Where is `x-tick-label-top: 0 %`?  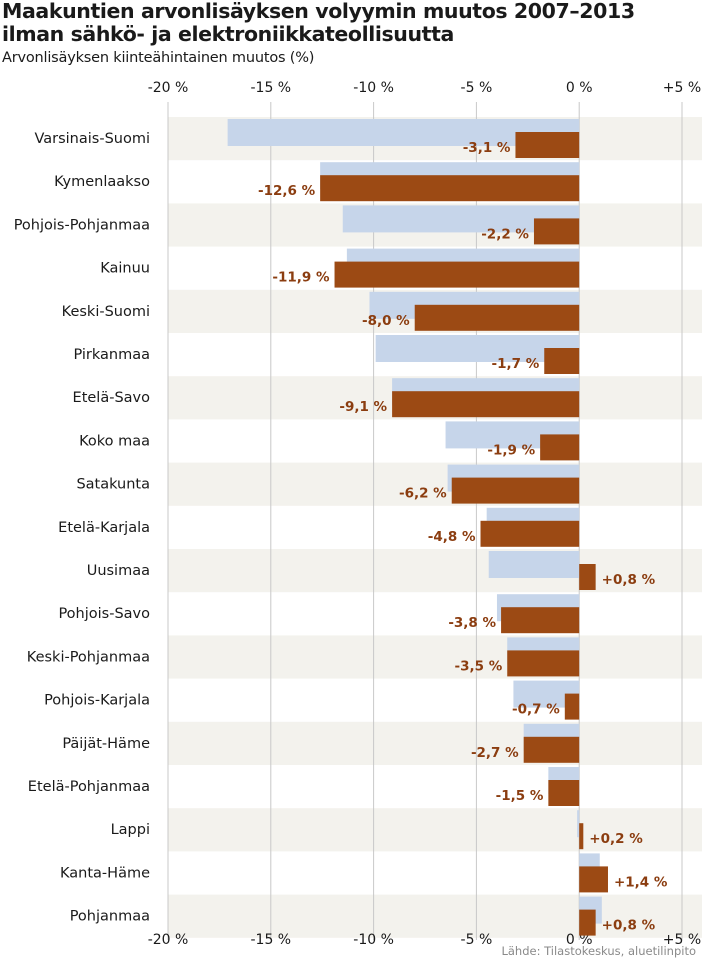
x-tick-label-top: 0 % is located at coordinates (579, 88).